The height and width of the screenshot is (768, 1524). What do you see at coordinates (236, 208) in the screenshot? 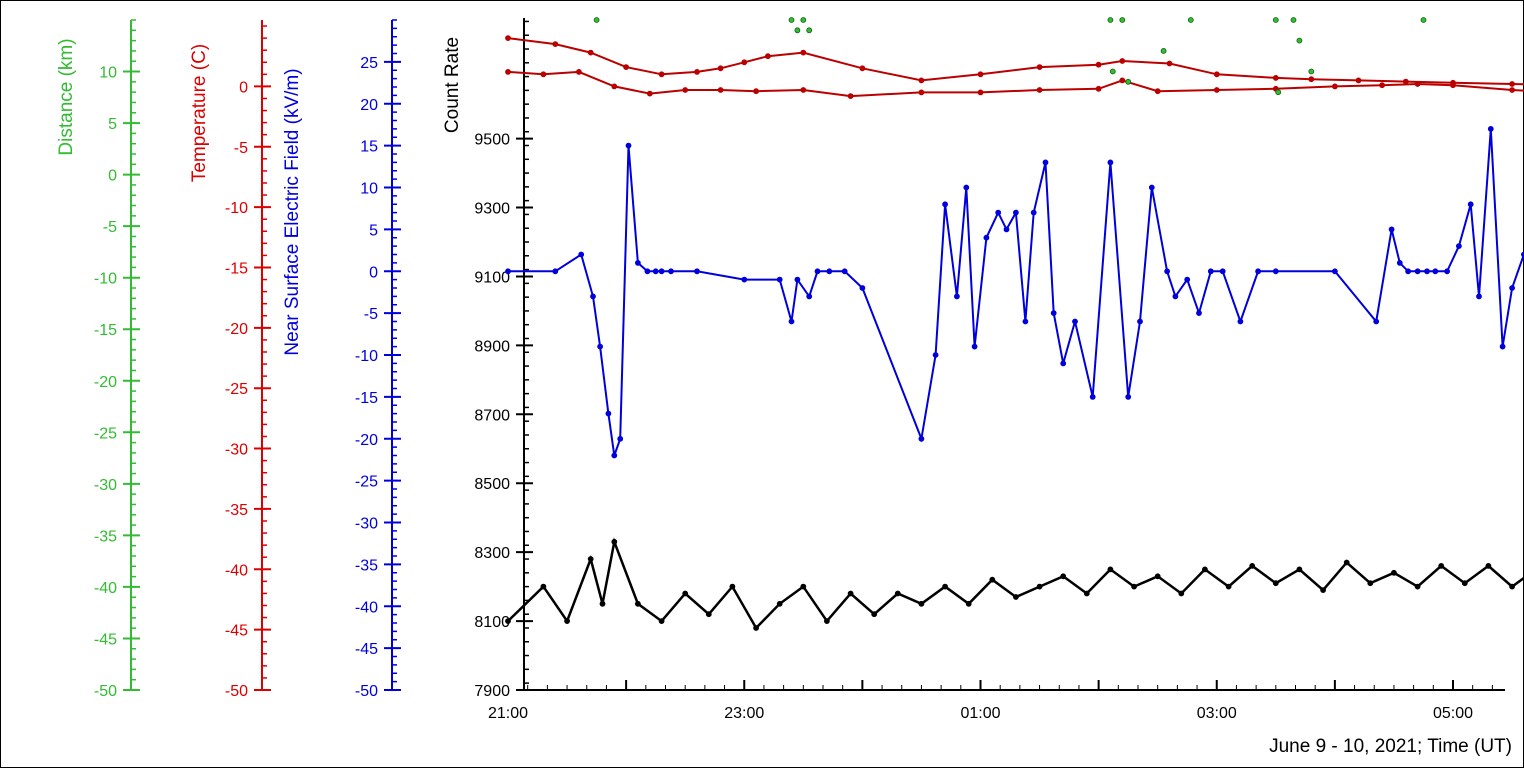
I see `temperature-tick-label: -10` at bounding box center [236, 208].